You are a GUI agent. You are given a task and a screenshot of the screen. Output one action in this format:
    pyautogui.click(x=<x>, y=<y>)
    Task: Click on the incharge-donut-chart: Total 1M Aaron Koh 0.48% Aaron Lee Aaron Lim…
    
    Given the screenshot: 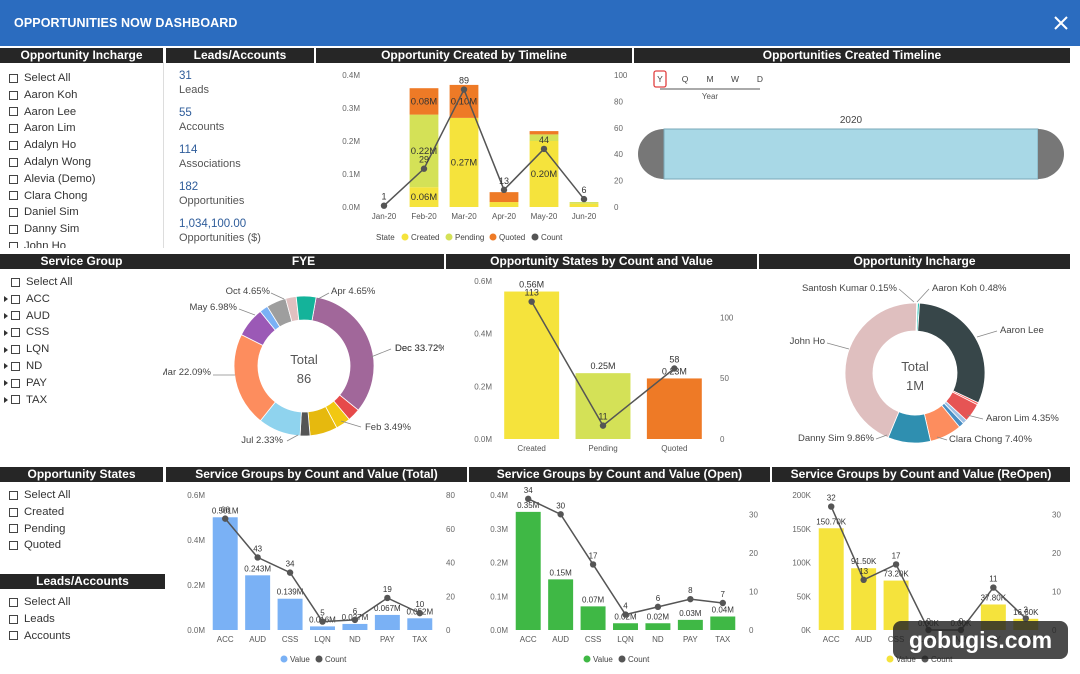 What is the action you would take?
    pyautogui.click(x=914, y=365)
    